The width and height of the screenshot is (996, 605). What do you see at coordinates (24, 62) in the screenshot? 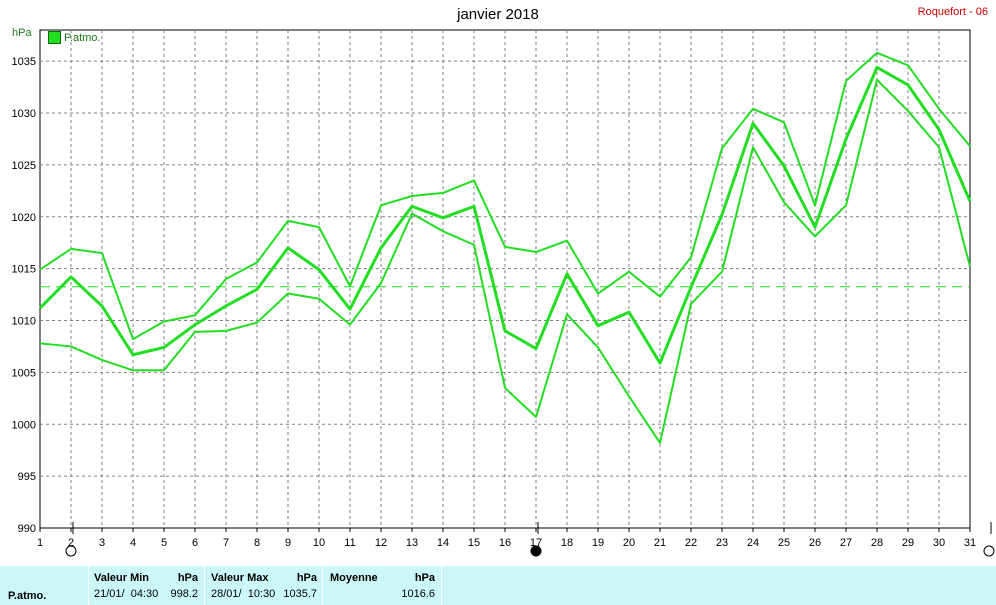
I see `y-tick-label: 1035` at bounding box center [24, 62].